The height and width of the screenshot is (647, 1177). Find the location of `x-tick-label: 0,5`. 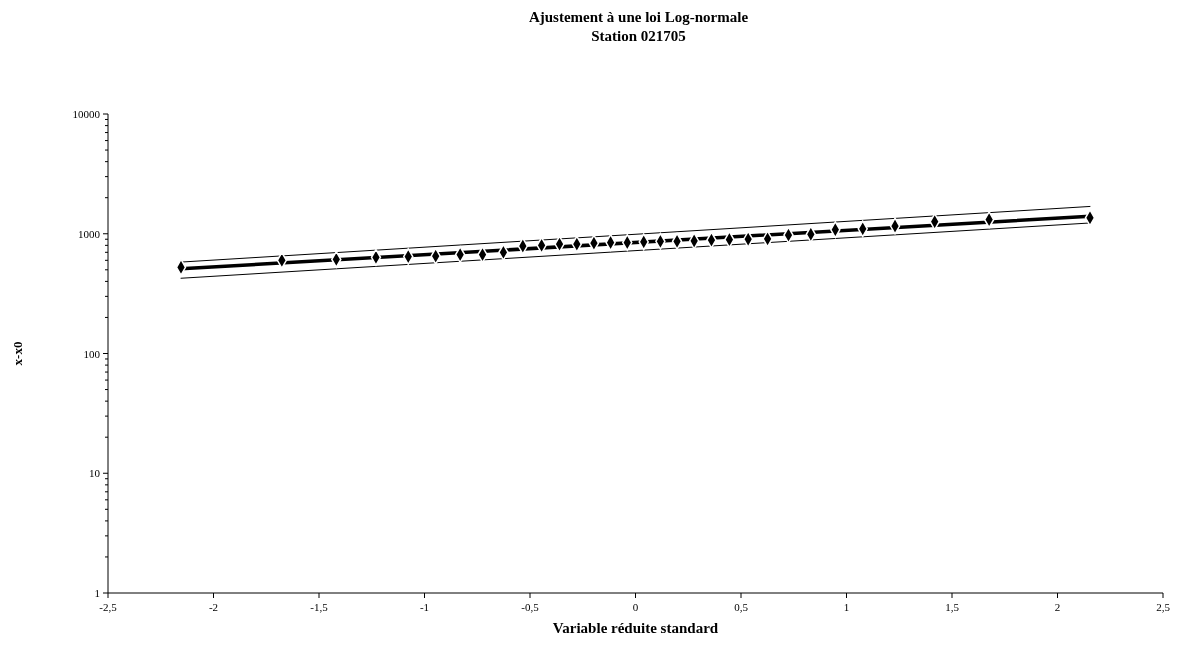

x-tick-label: 0,5 is located at coordinates (741, 607).